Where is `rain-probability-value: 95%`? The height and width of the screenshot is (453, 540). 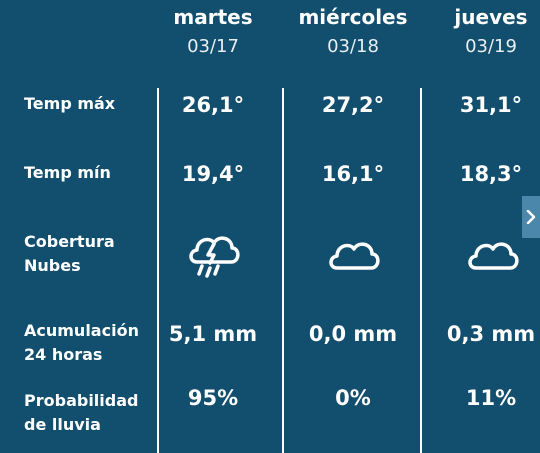
rain-probability-value: 95% is located at coordinates (213, 398).